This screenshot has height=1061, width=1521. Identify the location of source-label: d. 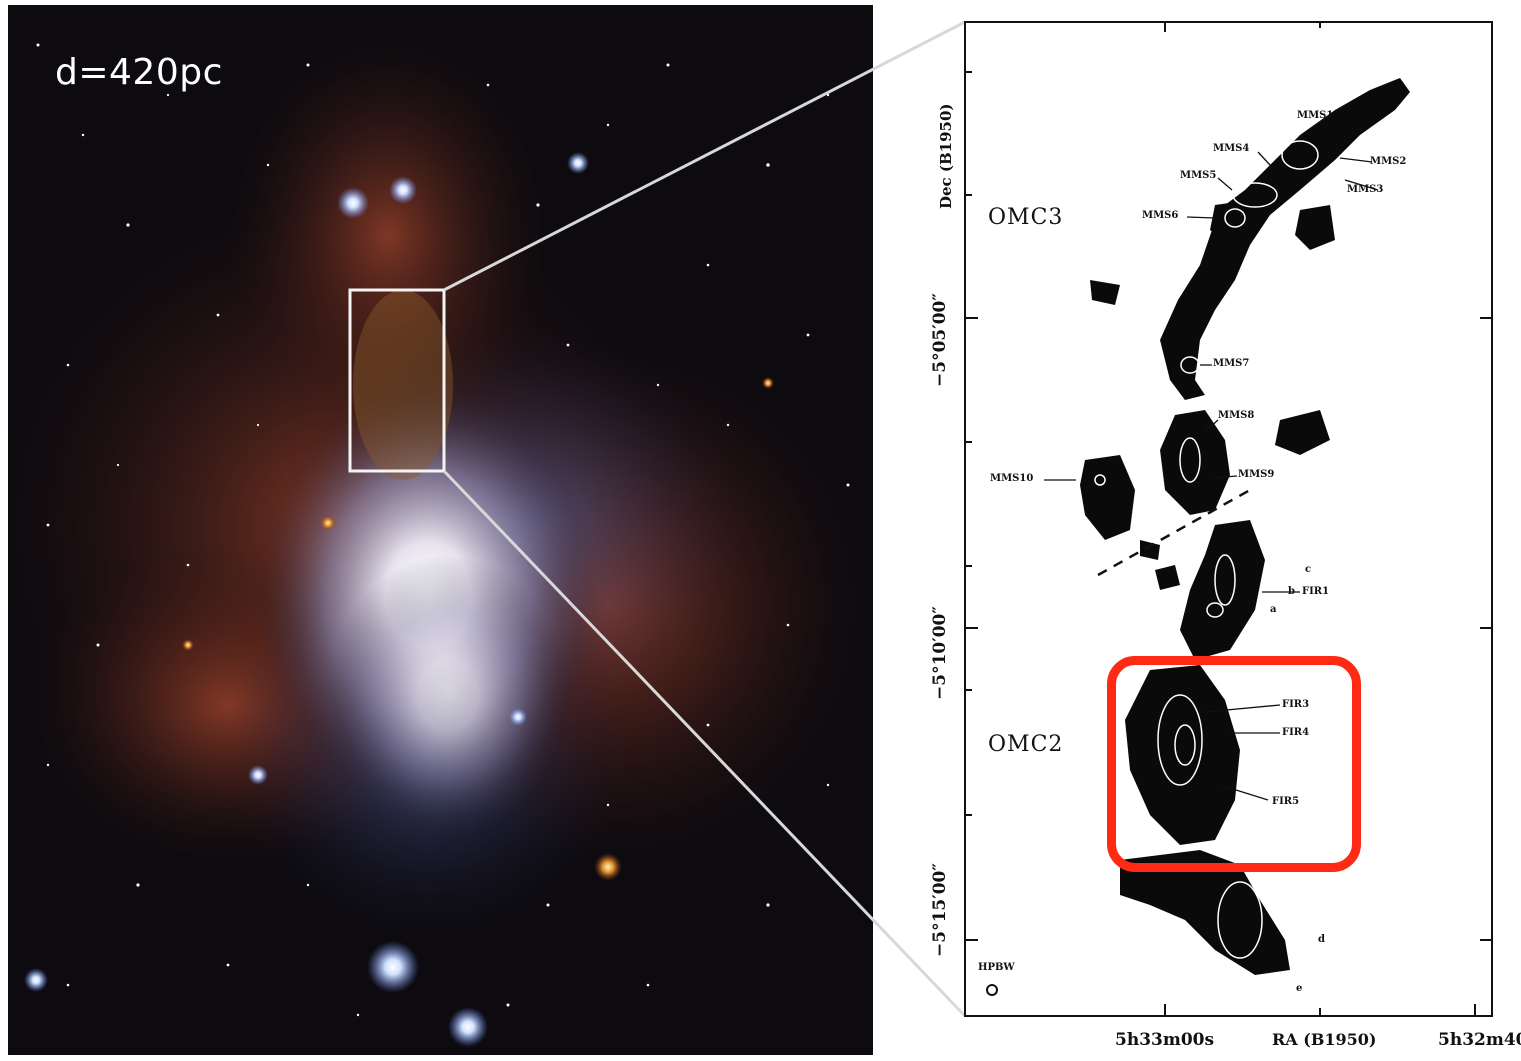
(1321, 939).